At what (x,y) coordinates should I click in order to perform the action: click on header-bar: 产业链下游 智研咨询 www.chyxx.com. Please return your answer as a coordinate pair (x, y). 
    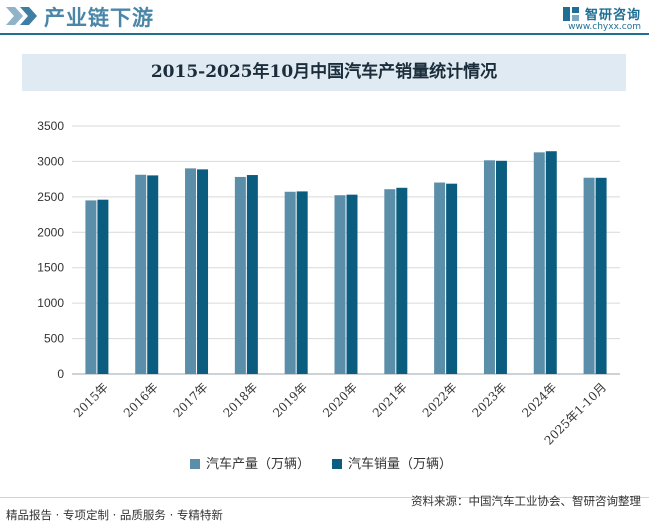
    Looking at the image, I should click on (324, 17).